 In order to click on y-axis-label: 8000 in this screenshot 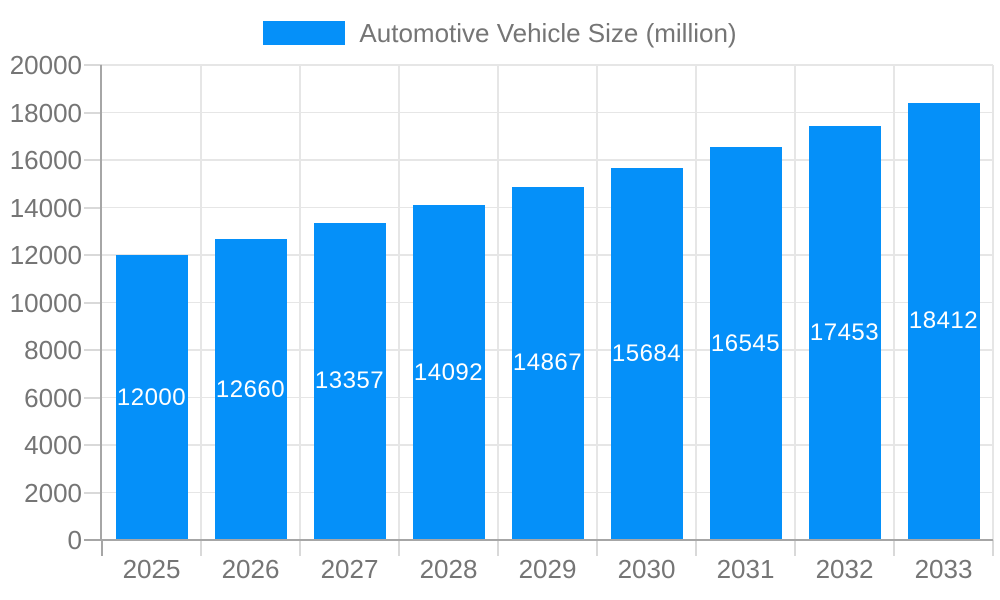, I will do `click(53, 350)`.